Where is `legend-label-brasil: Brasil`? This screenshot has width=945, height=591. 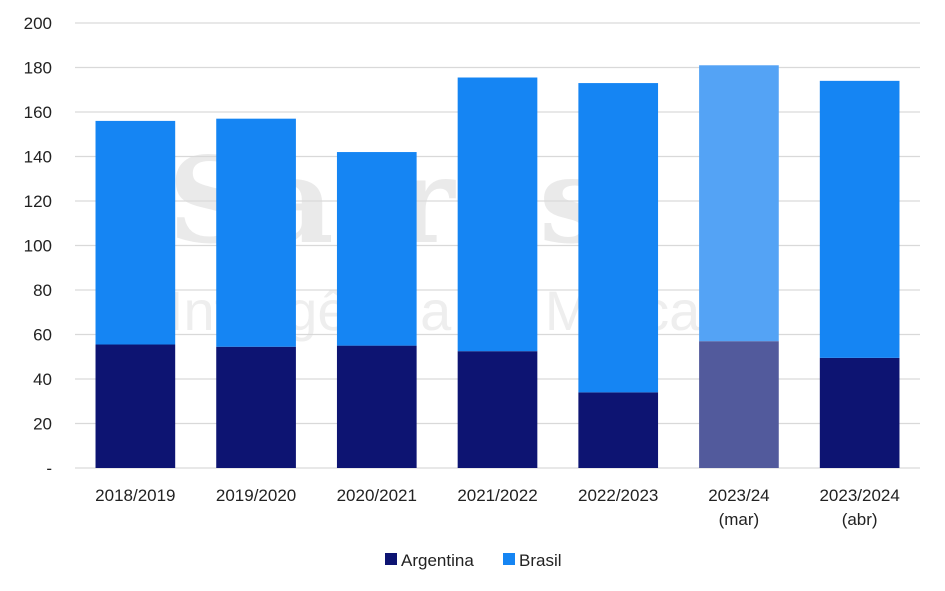
legend-label-brasil: Brasil is located at coordinates (540, 560).